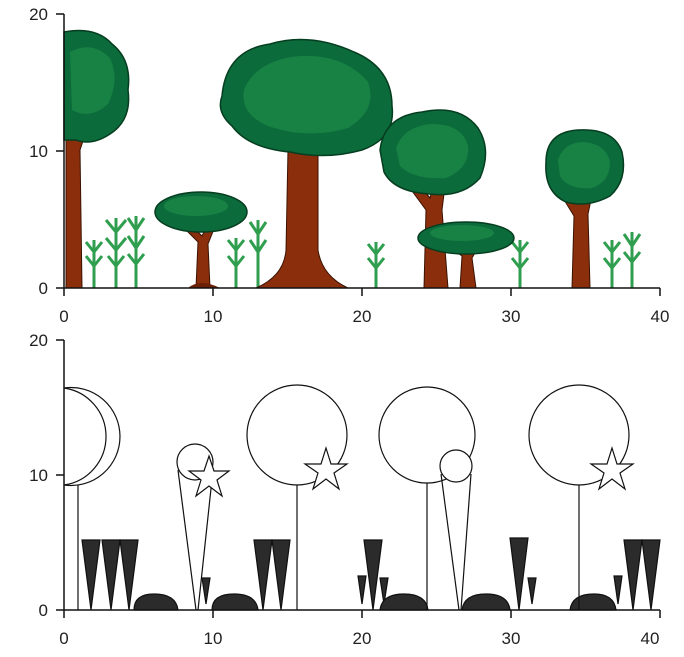 This screenshot has height=657, width=684. What do you see at coordinates (363, 252) in the screenshot?
I see `grass-tufts-top` at bounding box center [363, 252].